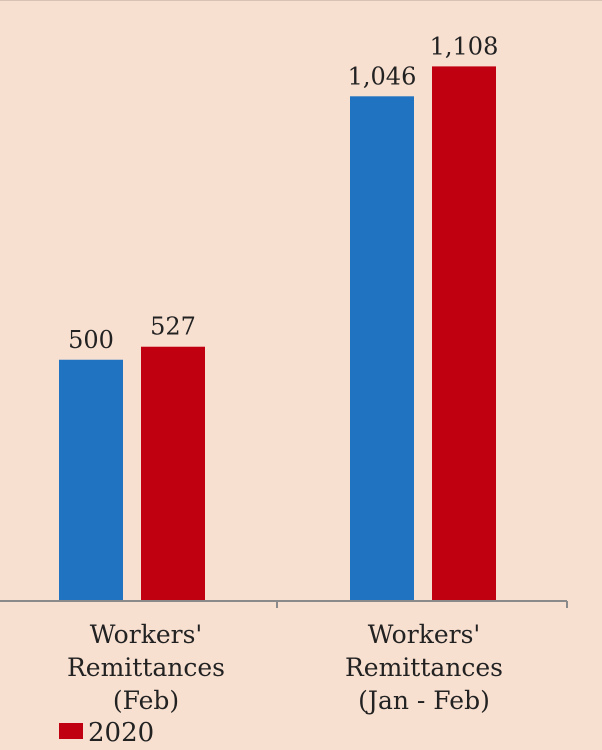  I want to click on category-label-0-line0: Workers', so click(146, 634).